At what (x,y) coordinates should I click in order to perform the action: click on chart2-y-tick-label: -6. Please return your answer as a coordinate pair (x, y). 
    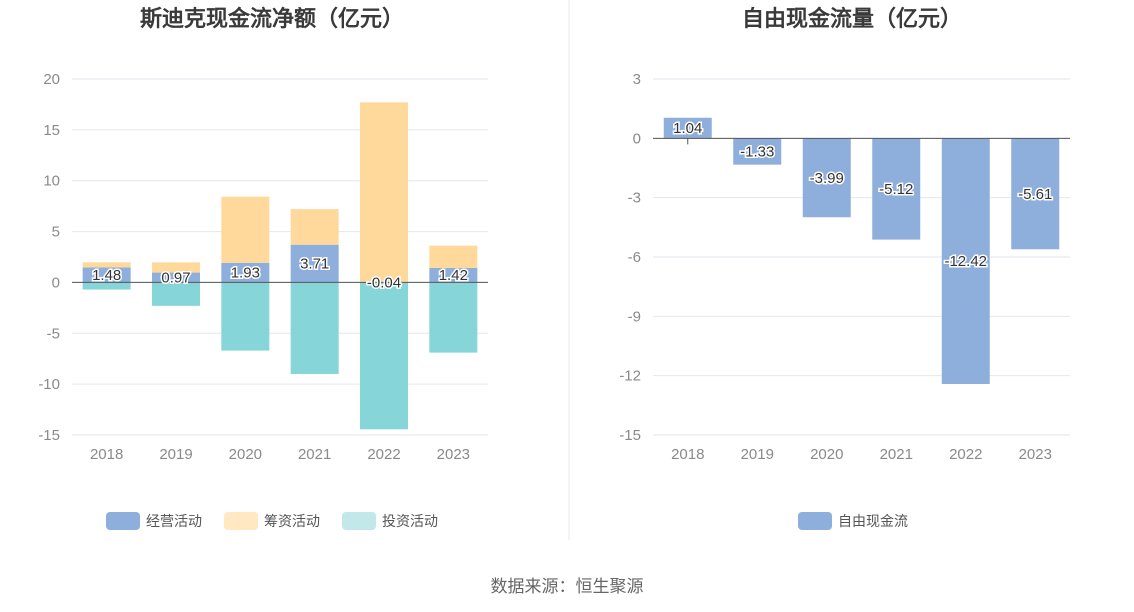
    Looking at the image, I should click on (634, 257).